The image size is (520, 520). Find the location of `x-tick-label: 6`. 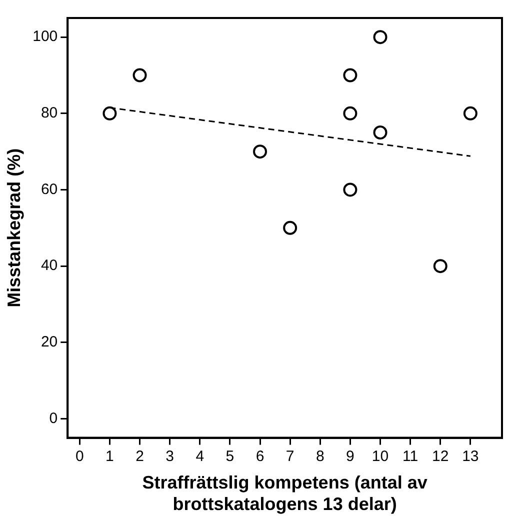

x-tick-label: 6 is located at coordinates (260, 456).